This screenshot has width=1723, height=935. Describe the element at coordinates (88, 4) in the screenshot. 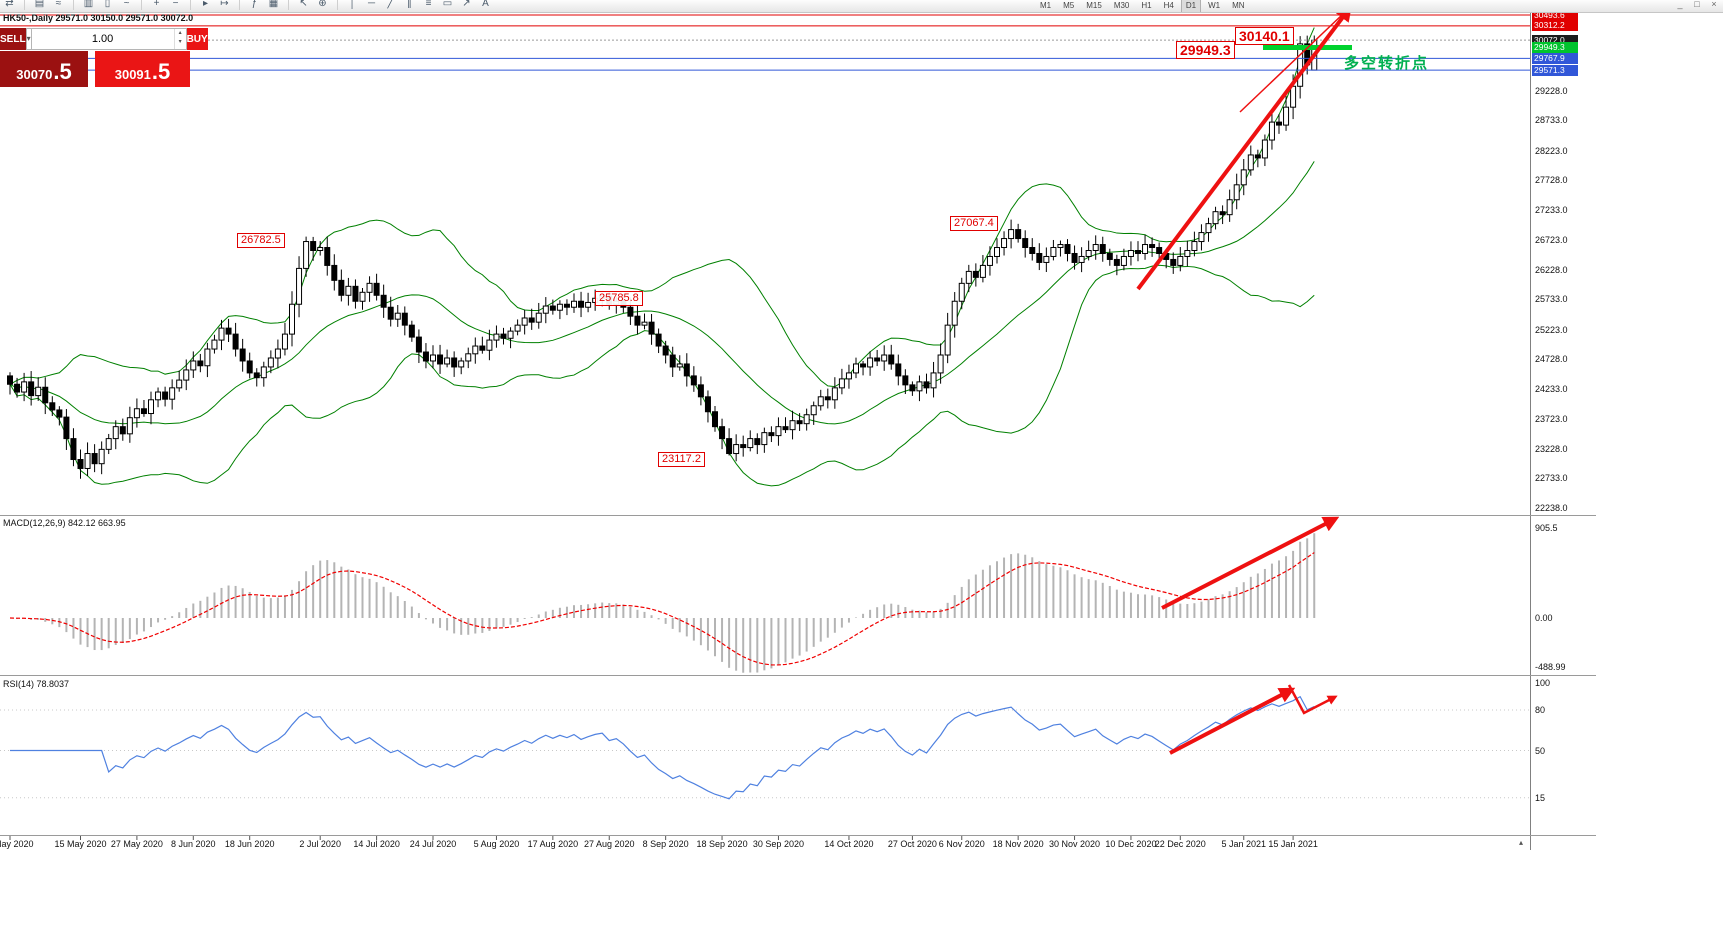

I see `bar-chart-icon: ▥` at that location.